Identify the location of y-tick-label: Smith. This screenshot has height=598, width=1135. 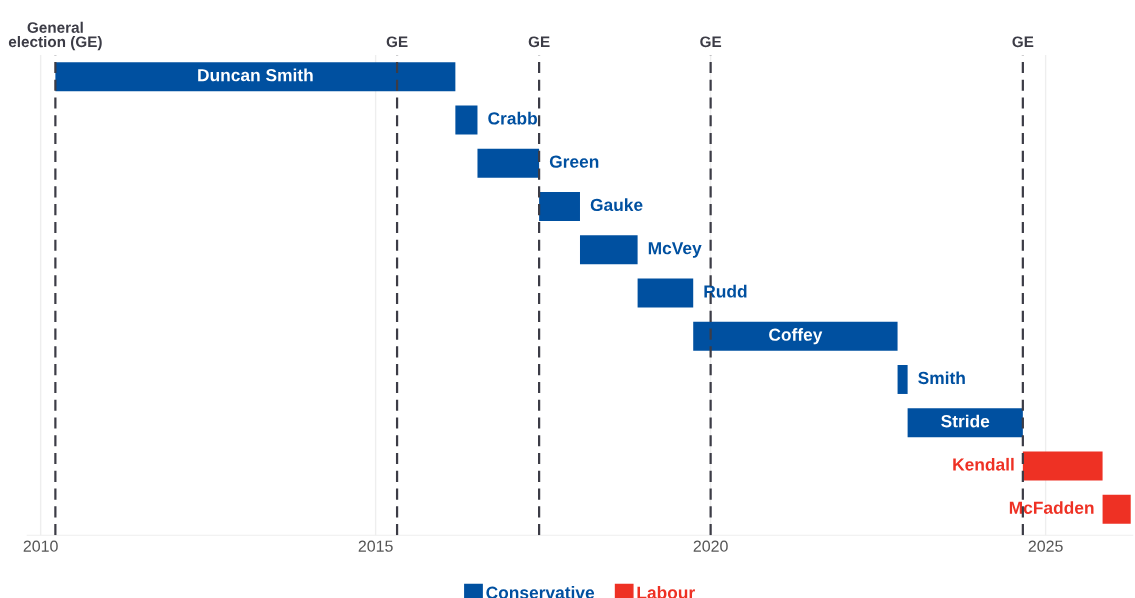
(941, 378).